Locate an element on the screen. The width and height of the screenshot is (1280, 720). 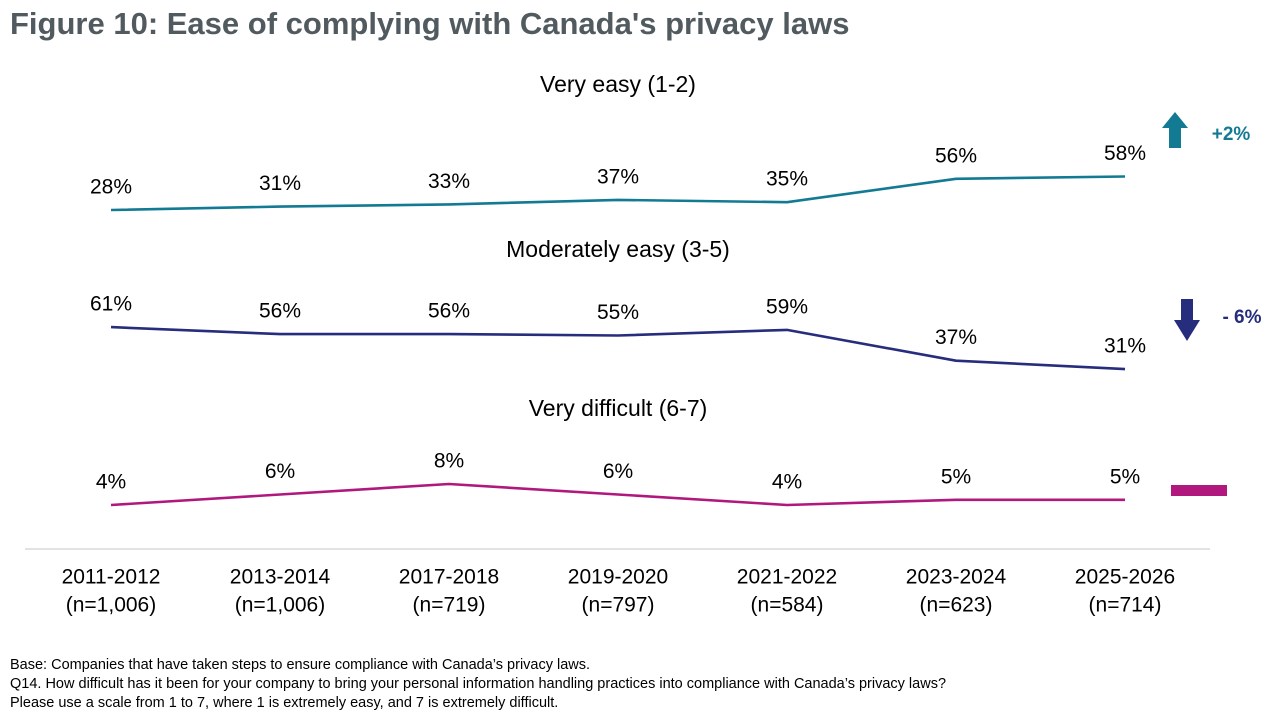
x-tick-sample-0: (n=1,006) is located at coordinates (111, 605).